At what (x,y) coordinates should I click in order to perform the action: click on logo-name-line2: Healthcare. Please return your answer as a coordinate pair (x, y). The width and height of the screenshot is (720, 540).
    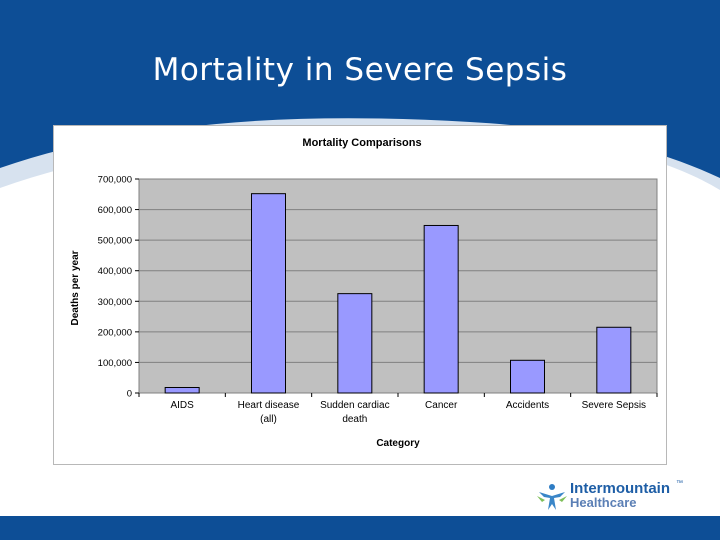
    Looking at the image, I should click on (603, 502).